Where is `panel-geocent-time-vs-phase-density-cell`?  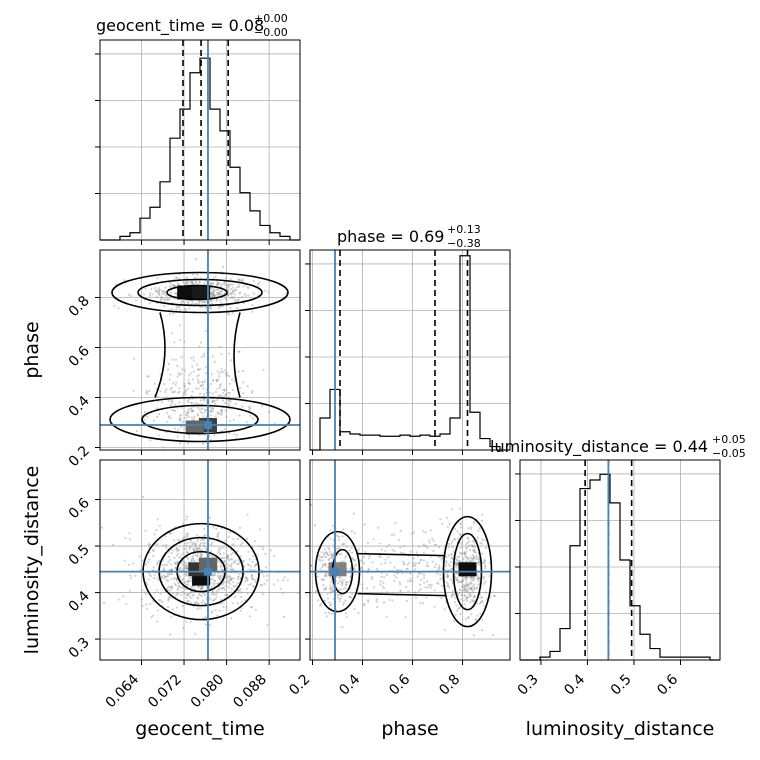 panel-geocent-time-vs-phase-density-cell is located at coordinates (186, 292).